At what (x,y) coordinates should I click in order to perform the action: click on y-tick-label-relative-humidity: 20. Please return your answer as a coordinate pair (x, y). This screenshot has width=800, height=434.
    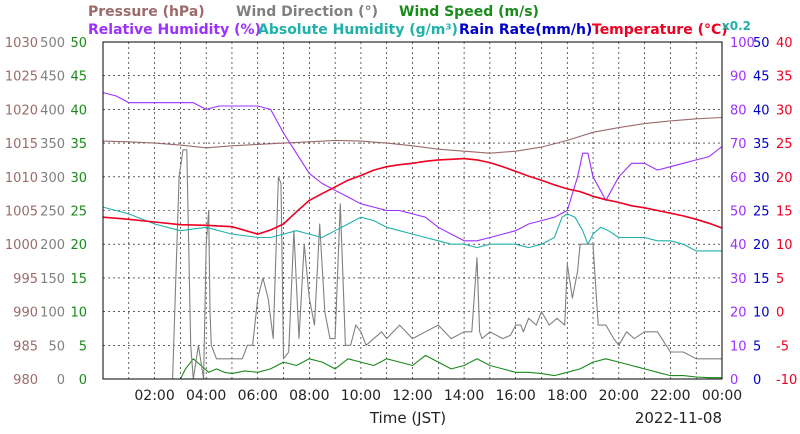
    Looking at the image, I should click on (738, 313).